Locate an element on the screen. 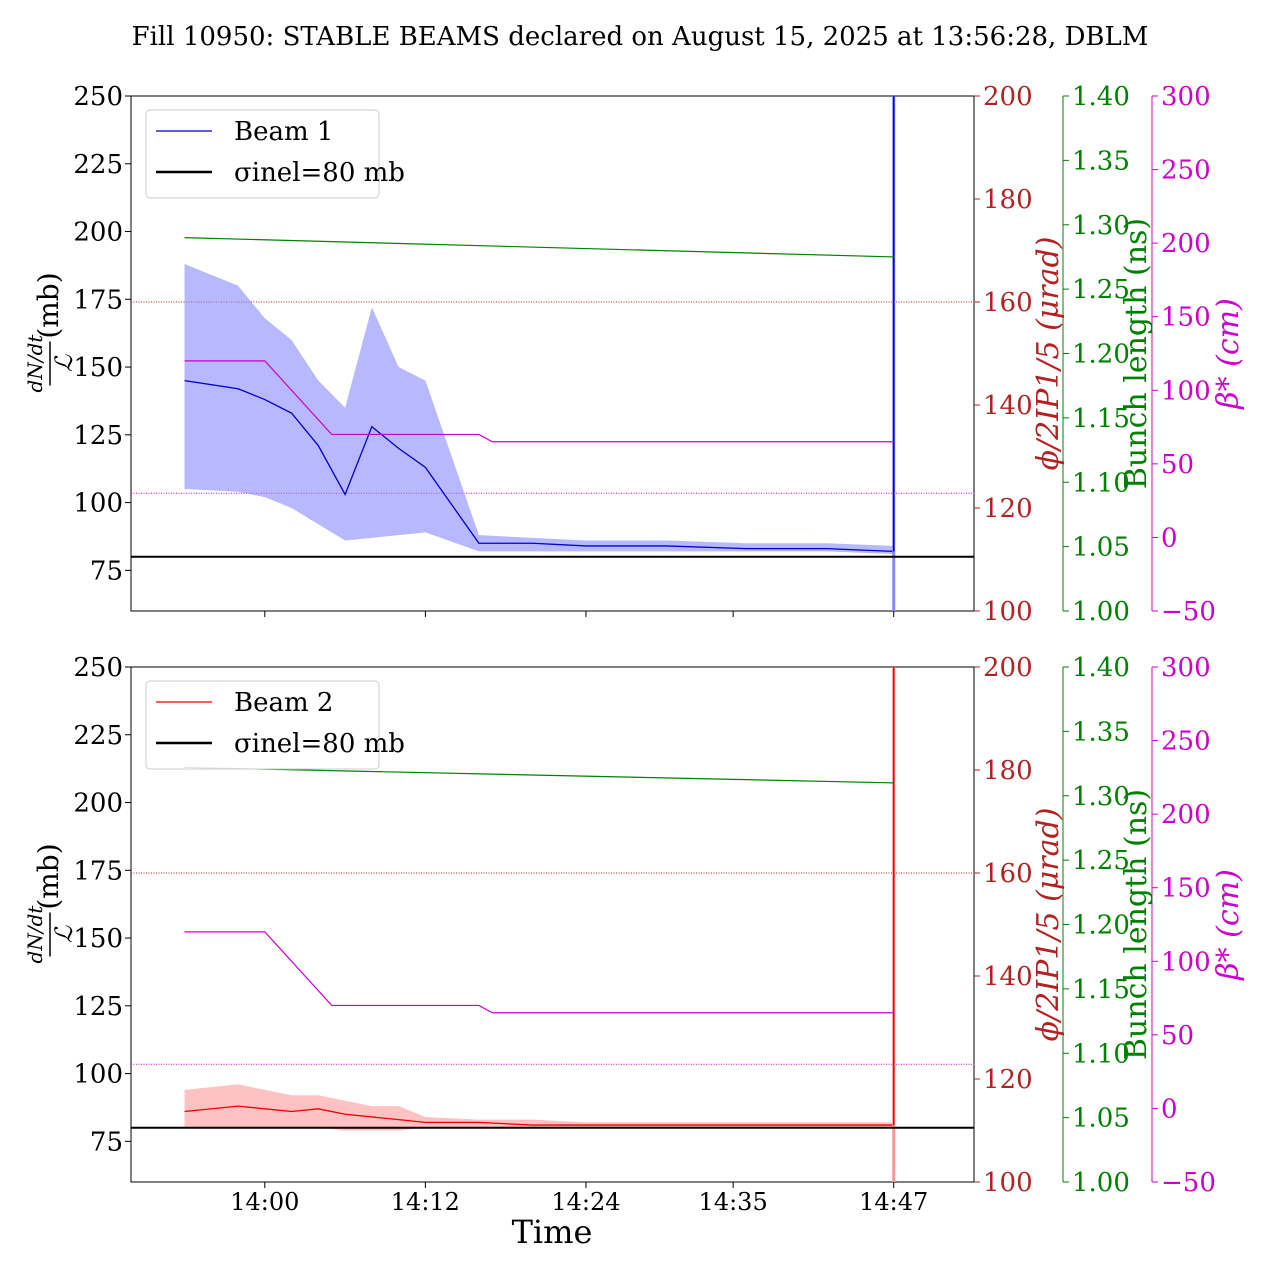 The image size is (1280, 1280). legend: Beam 2 σinel=80 mb is located at coordinates (275, 725).